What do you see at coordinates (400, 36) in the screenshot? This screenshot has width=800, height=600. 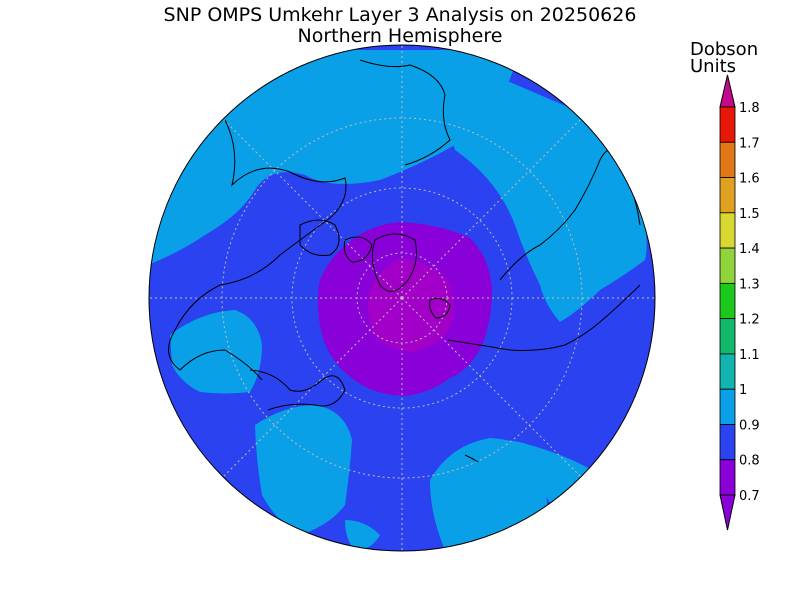 I see `chart-subtitle: Northern Hemisphere` at bounding box center [400, 36].